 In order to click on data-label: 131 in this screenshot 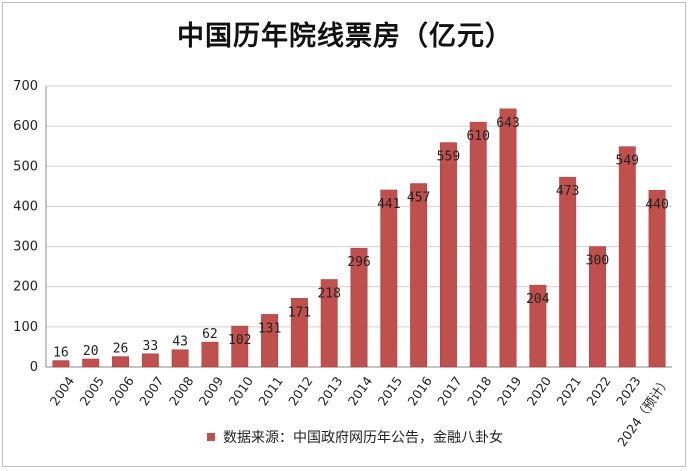, I will do `click(269, 328)`.